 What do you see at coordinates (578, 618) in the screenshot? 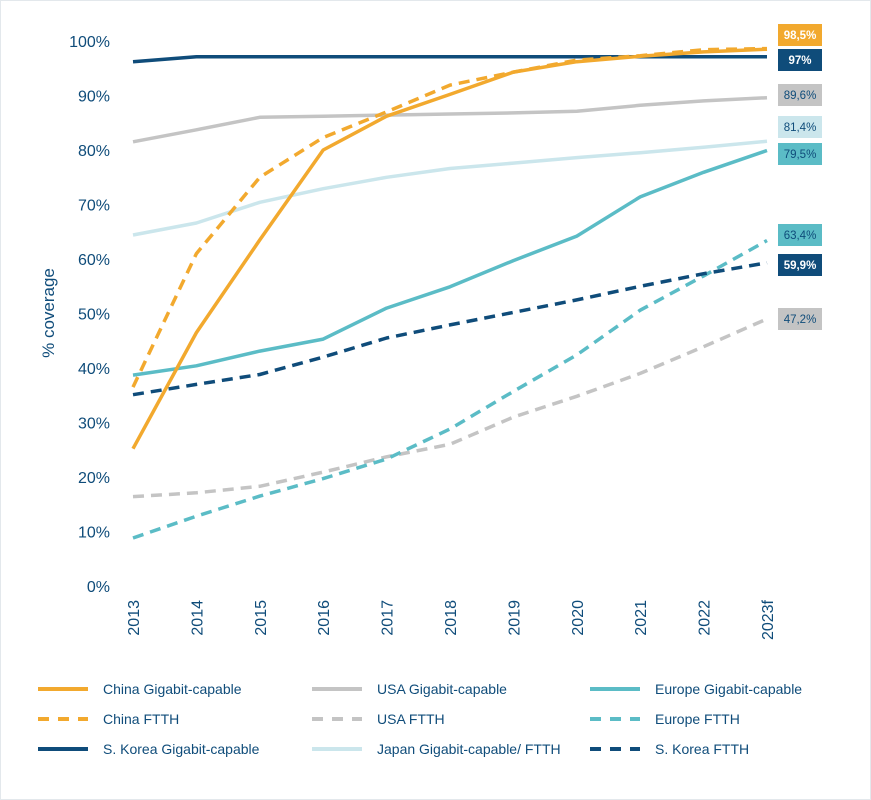
I see `x-tick-label: 2020` at bounding box center [578, 618].